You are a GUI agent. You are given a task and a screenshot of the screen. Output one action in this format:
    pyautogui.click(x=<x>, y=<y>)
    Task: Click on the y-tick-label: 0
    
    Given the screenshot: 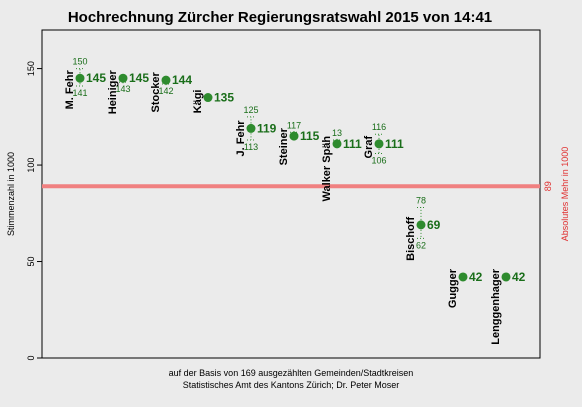 What is the action you would take?
    pyautogui.click(x=31, y=357)
    